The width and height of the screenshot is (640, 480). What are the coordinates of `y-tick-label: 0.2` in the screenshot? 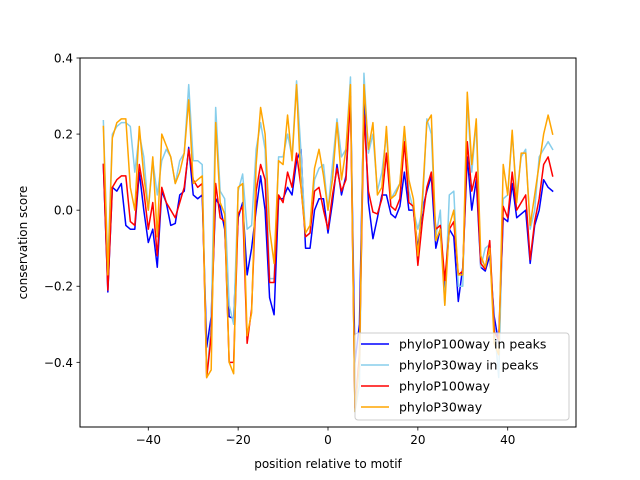 It's located at (63, 135).